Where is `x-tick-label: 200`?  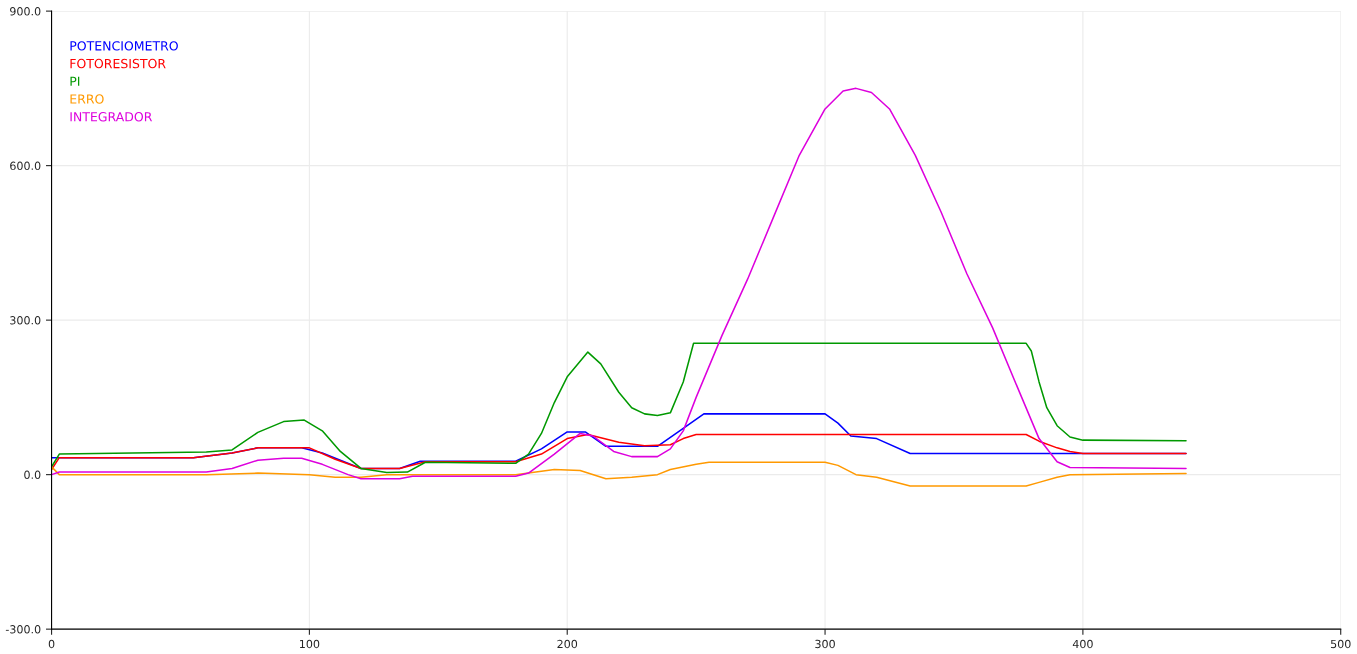
x-tick-label: 200 is located at coordinates (567, 644).